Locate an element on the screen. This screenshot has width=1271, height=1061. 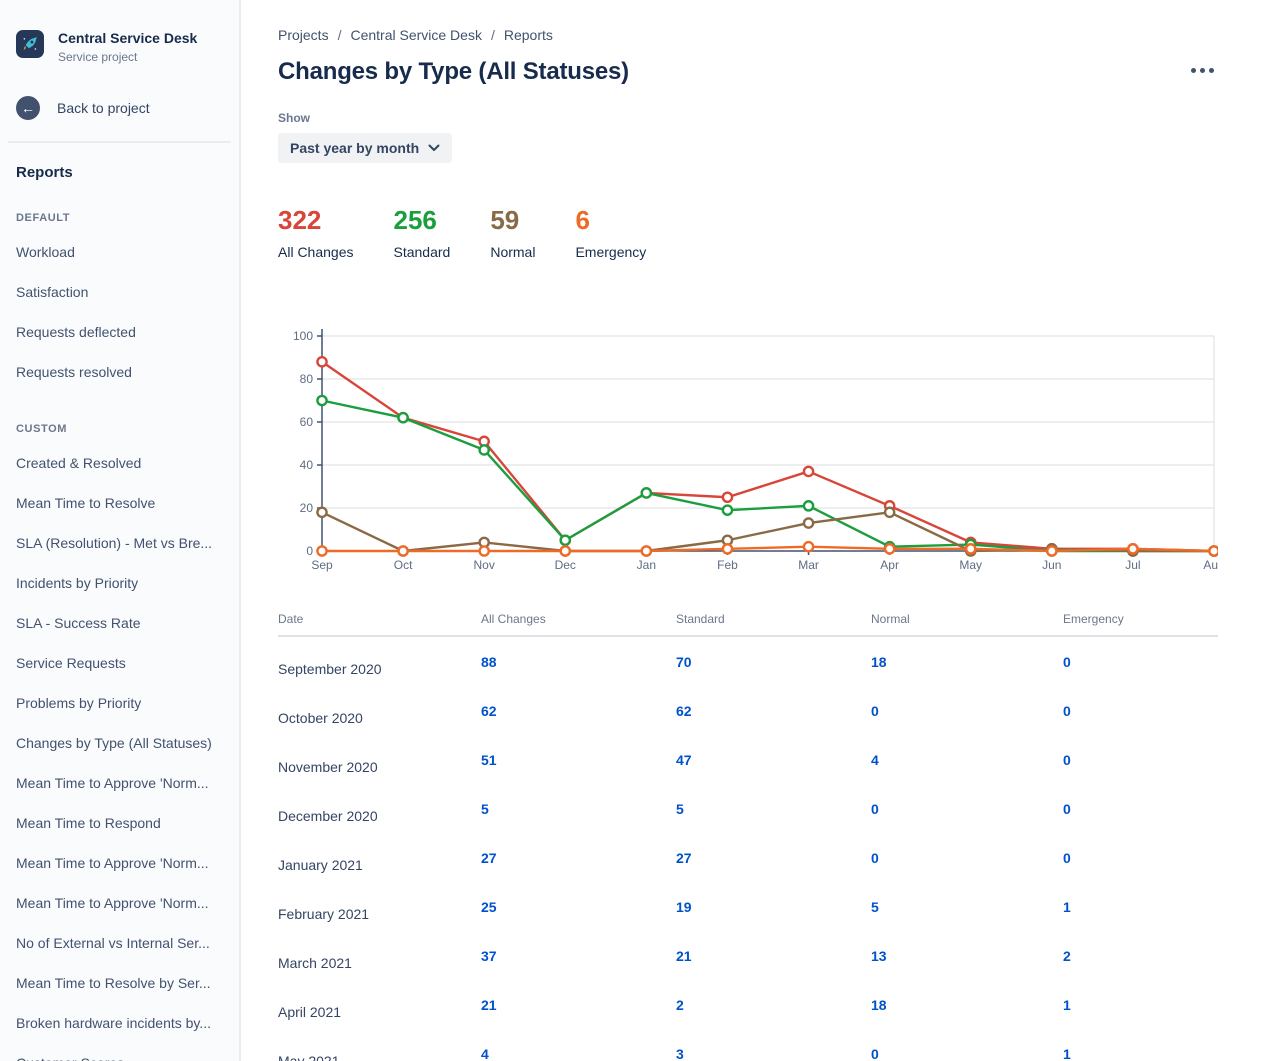
sidebar-item-created-resolved: Created & Resolved is located at coordinates (79, 462).